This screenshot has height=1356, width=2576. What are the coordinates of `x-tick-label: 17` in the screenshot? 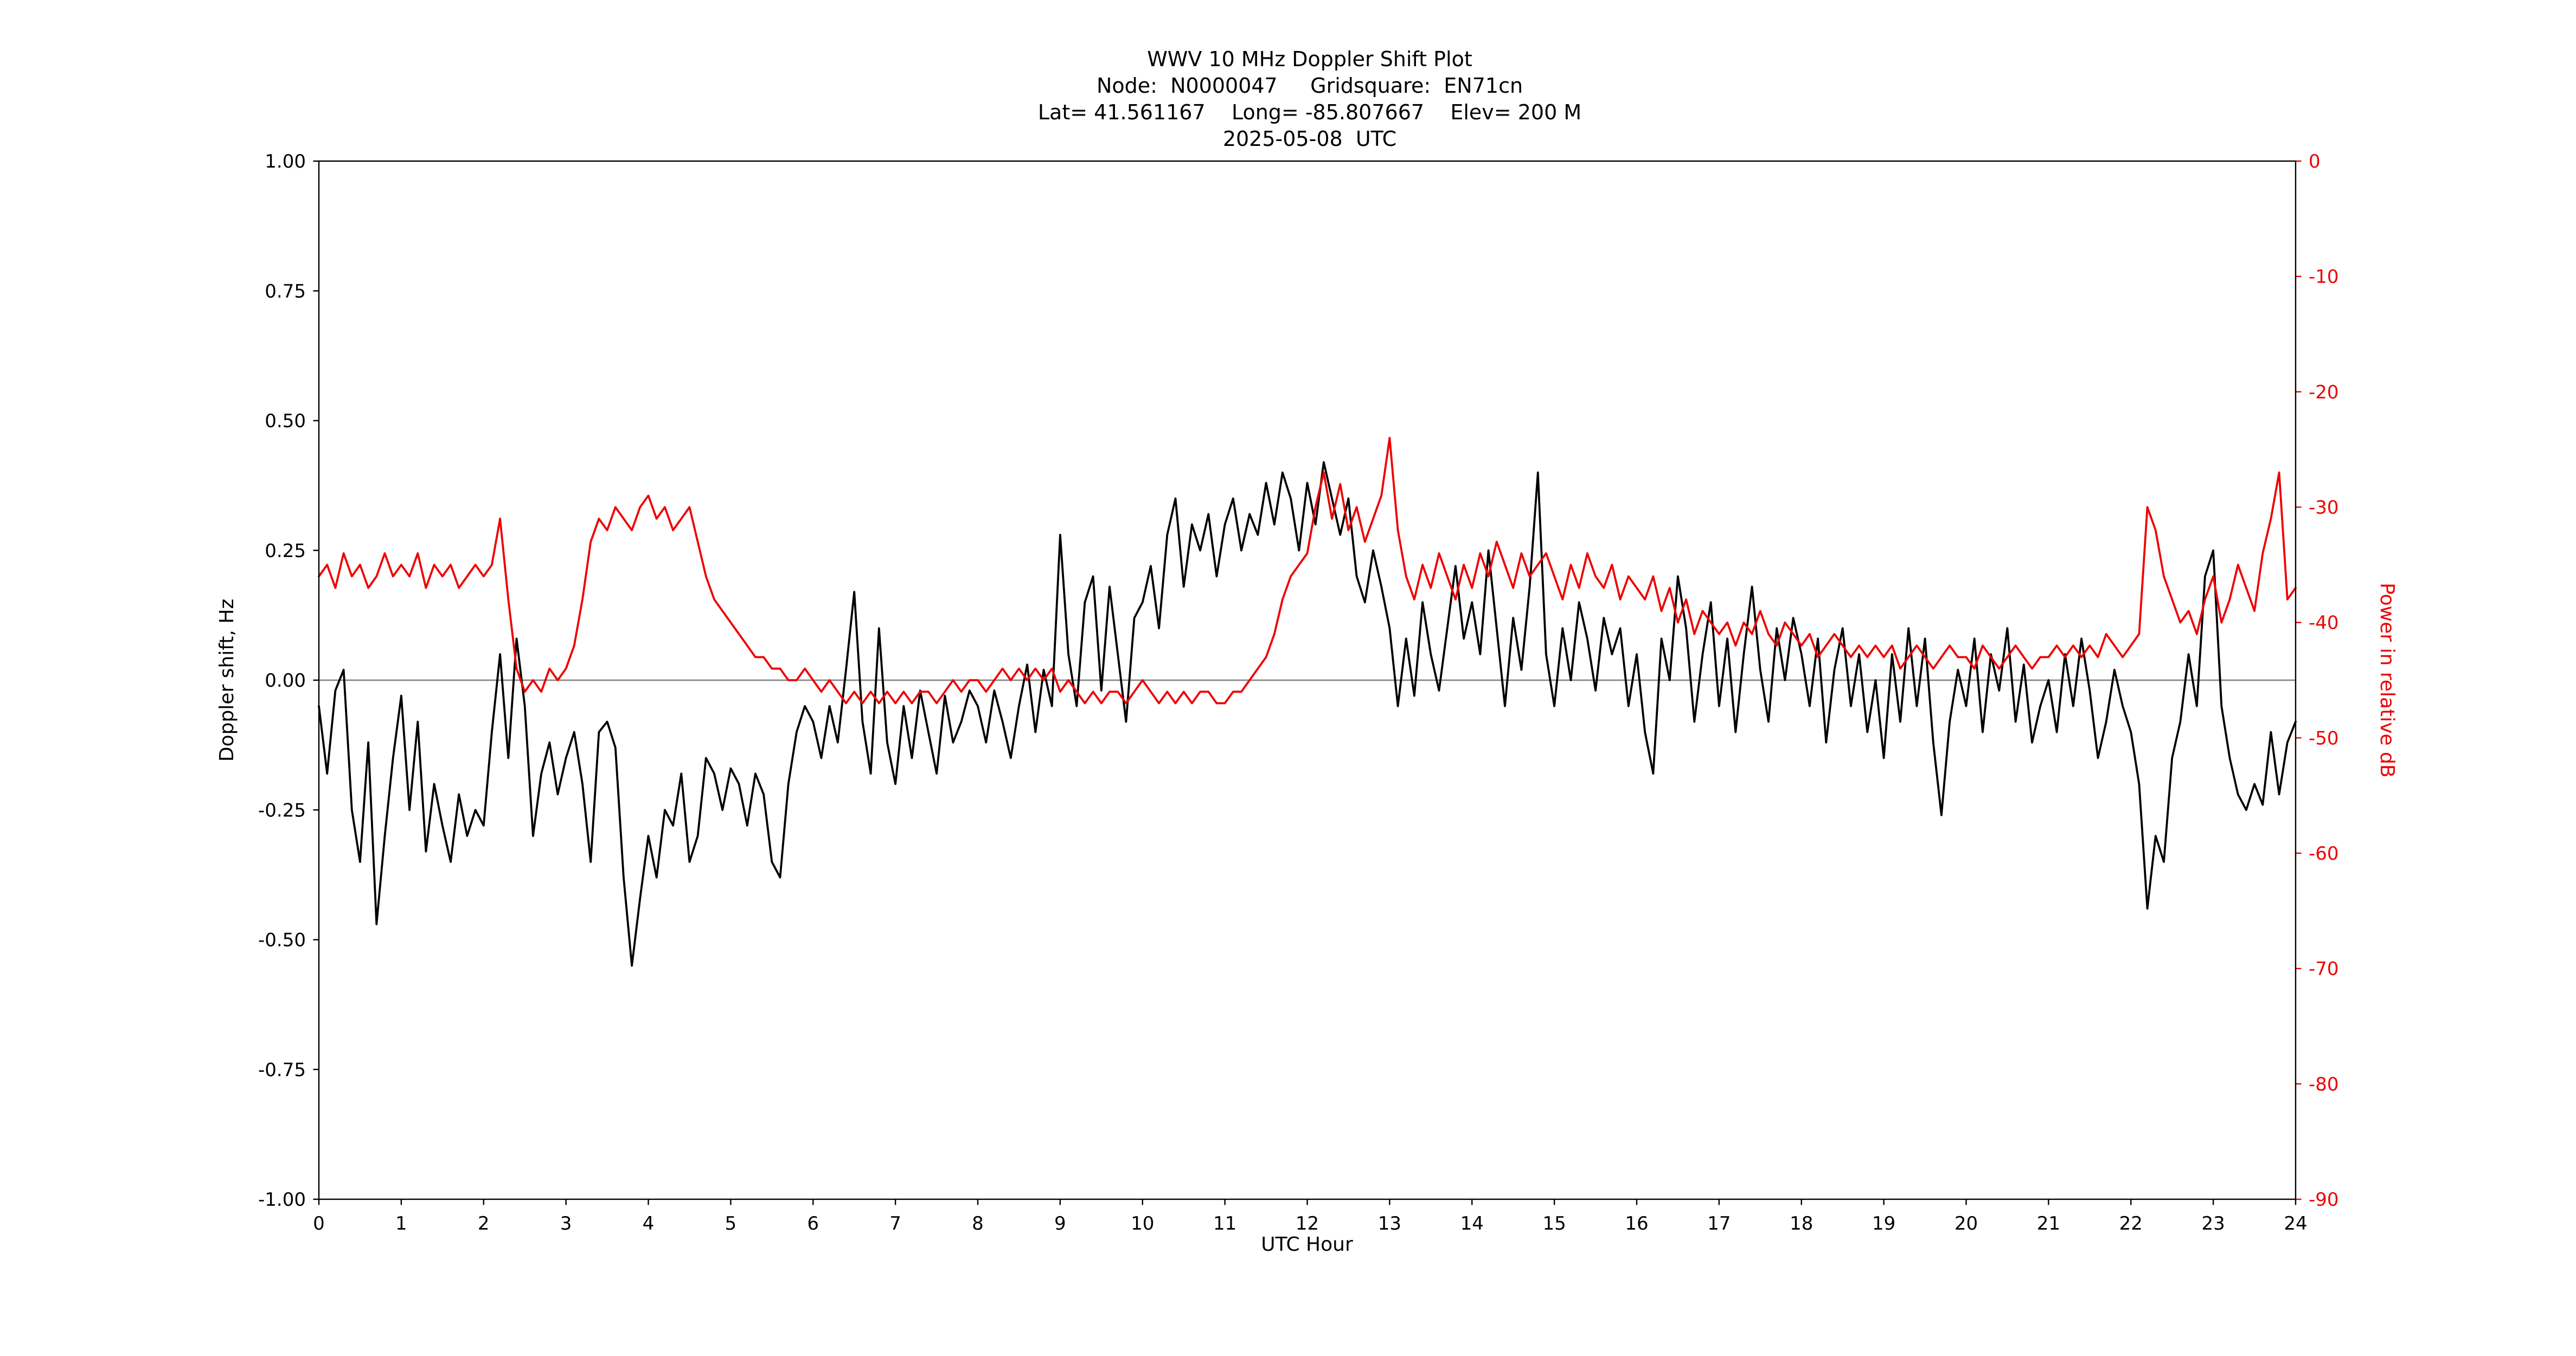 It's located at (1719, 1224).